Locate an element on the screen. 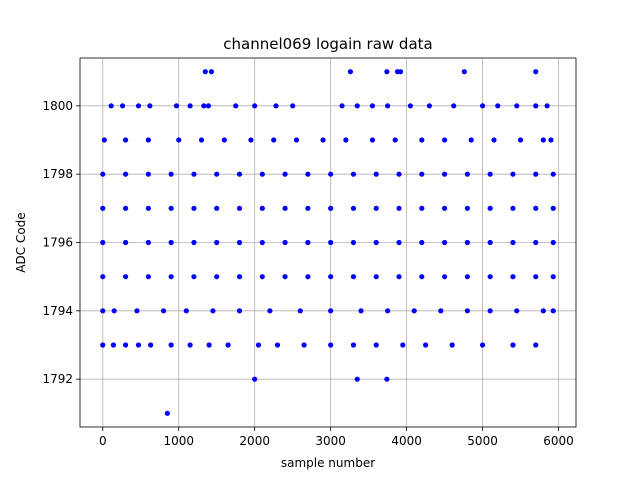 The height and width of the screenshot is (480, 640). chart-title: channel069 logain raw data is located at coordinates (327, 44).